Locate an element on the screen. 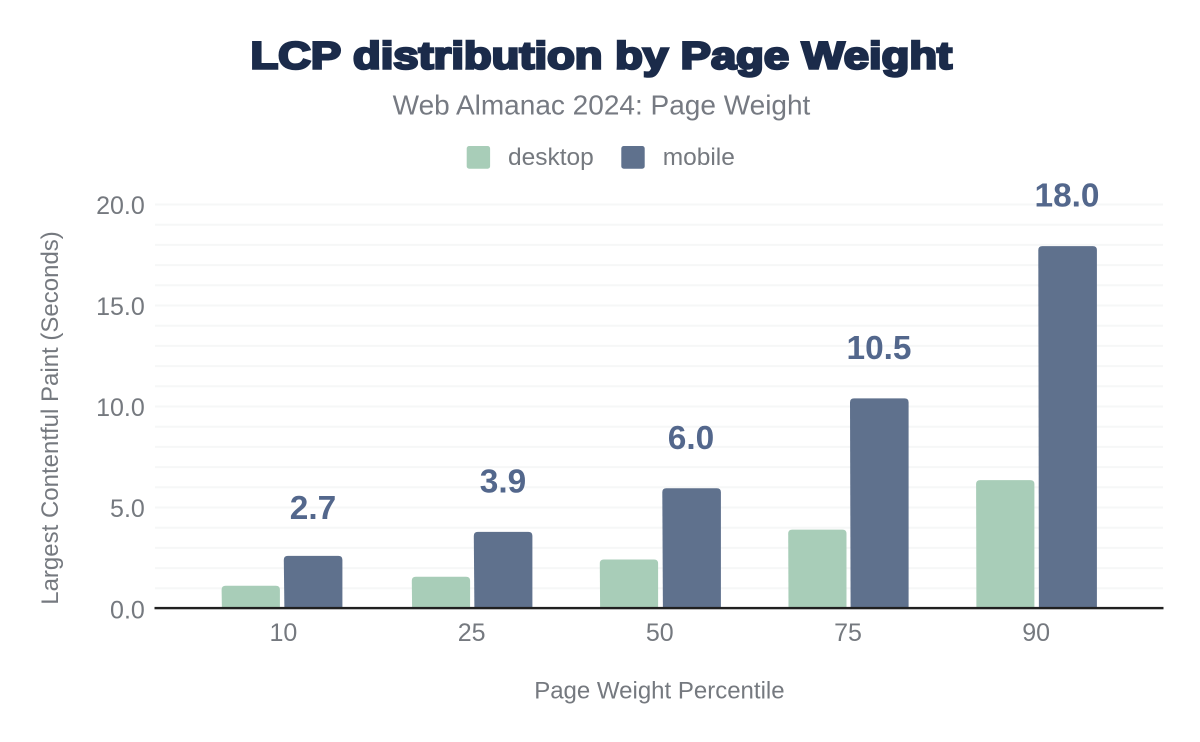 The image size is (1200, 742). svg-text: desktop is located at coordinates (551, 157).